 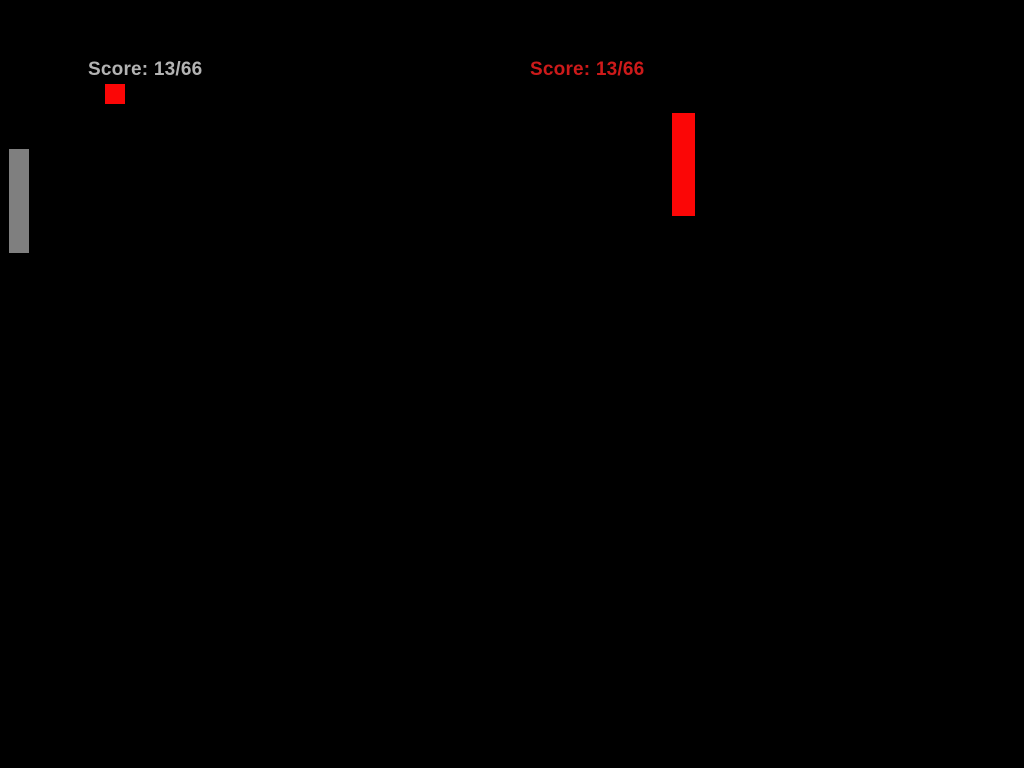 What do you see at coordinates (587, 69) in the screenshot?
I see `score-right: Score: 13/66` at bounding box center [587, 69].